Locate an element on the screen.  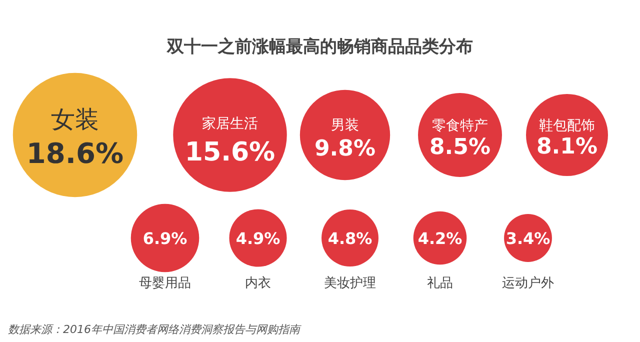
category-label: 家居生活 is located at coordinates (230, 124).